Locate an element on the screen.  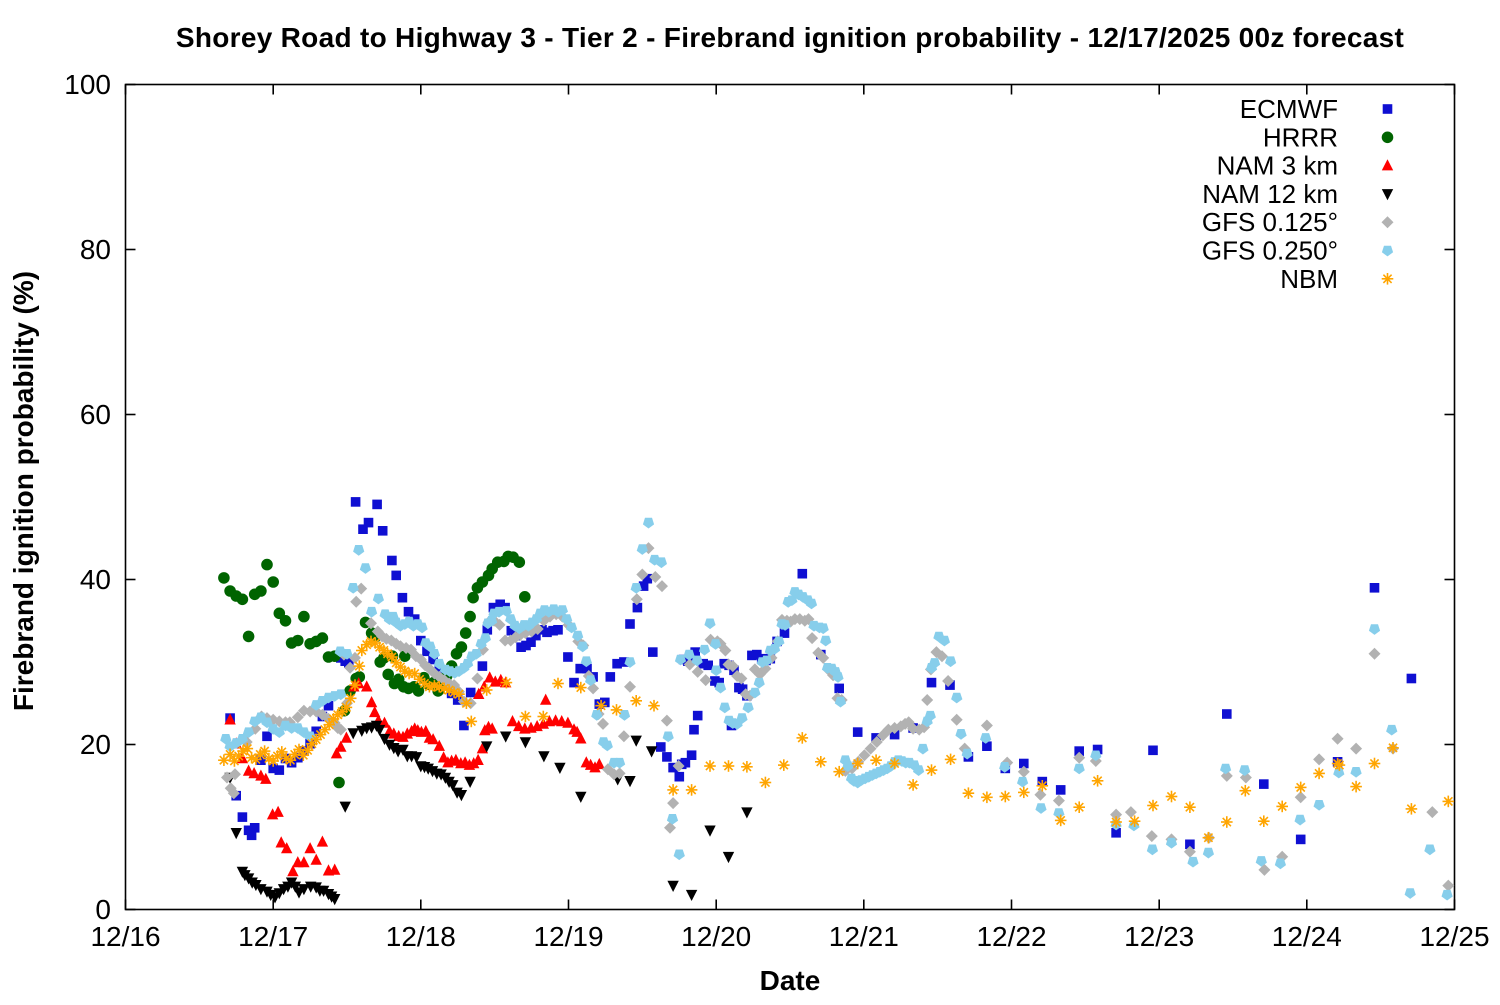
svg-text: 80 is located at coordinates (95, 249).